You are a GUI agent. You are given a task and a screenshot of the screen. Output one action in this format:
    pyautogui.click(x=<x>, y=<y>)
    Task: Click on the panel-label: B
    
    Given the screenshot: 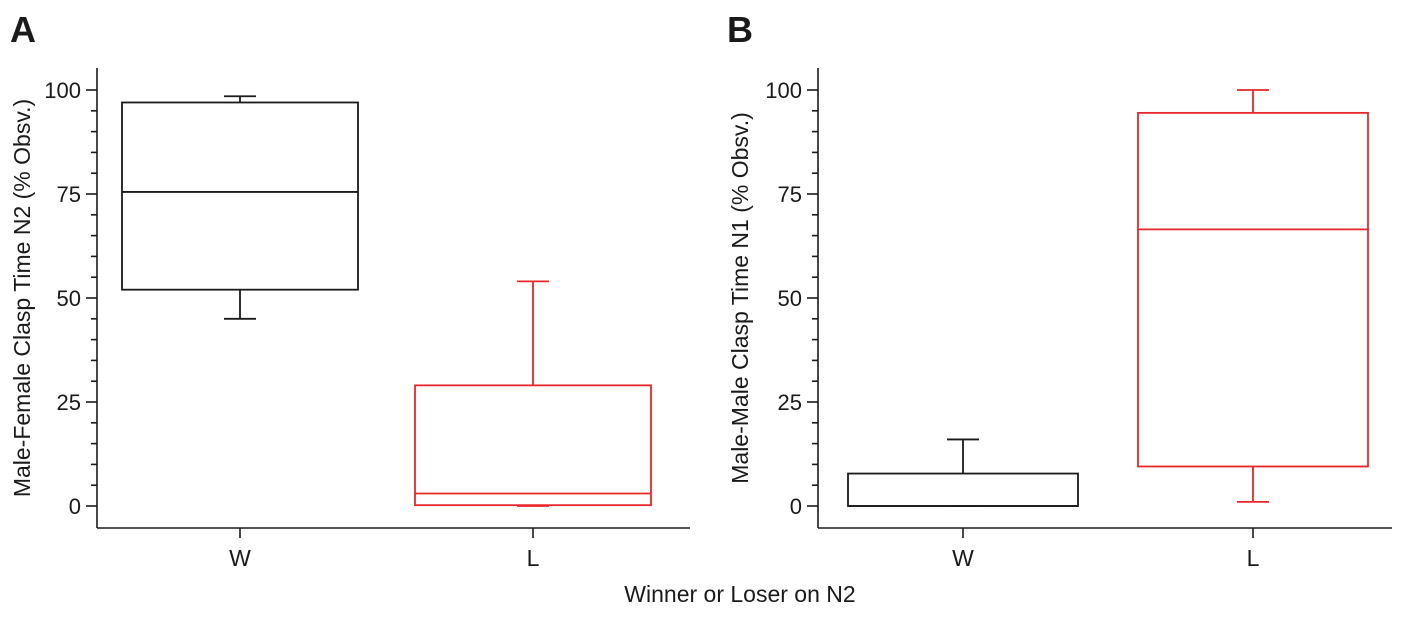 What is the action you would take?
    pyautogui.click(x=740, y=29)
    